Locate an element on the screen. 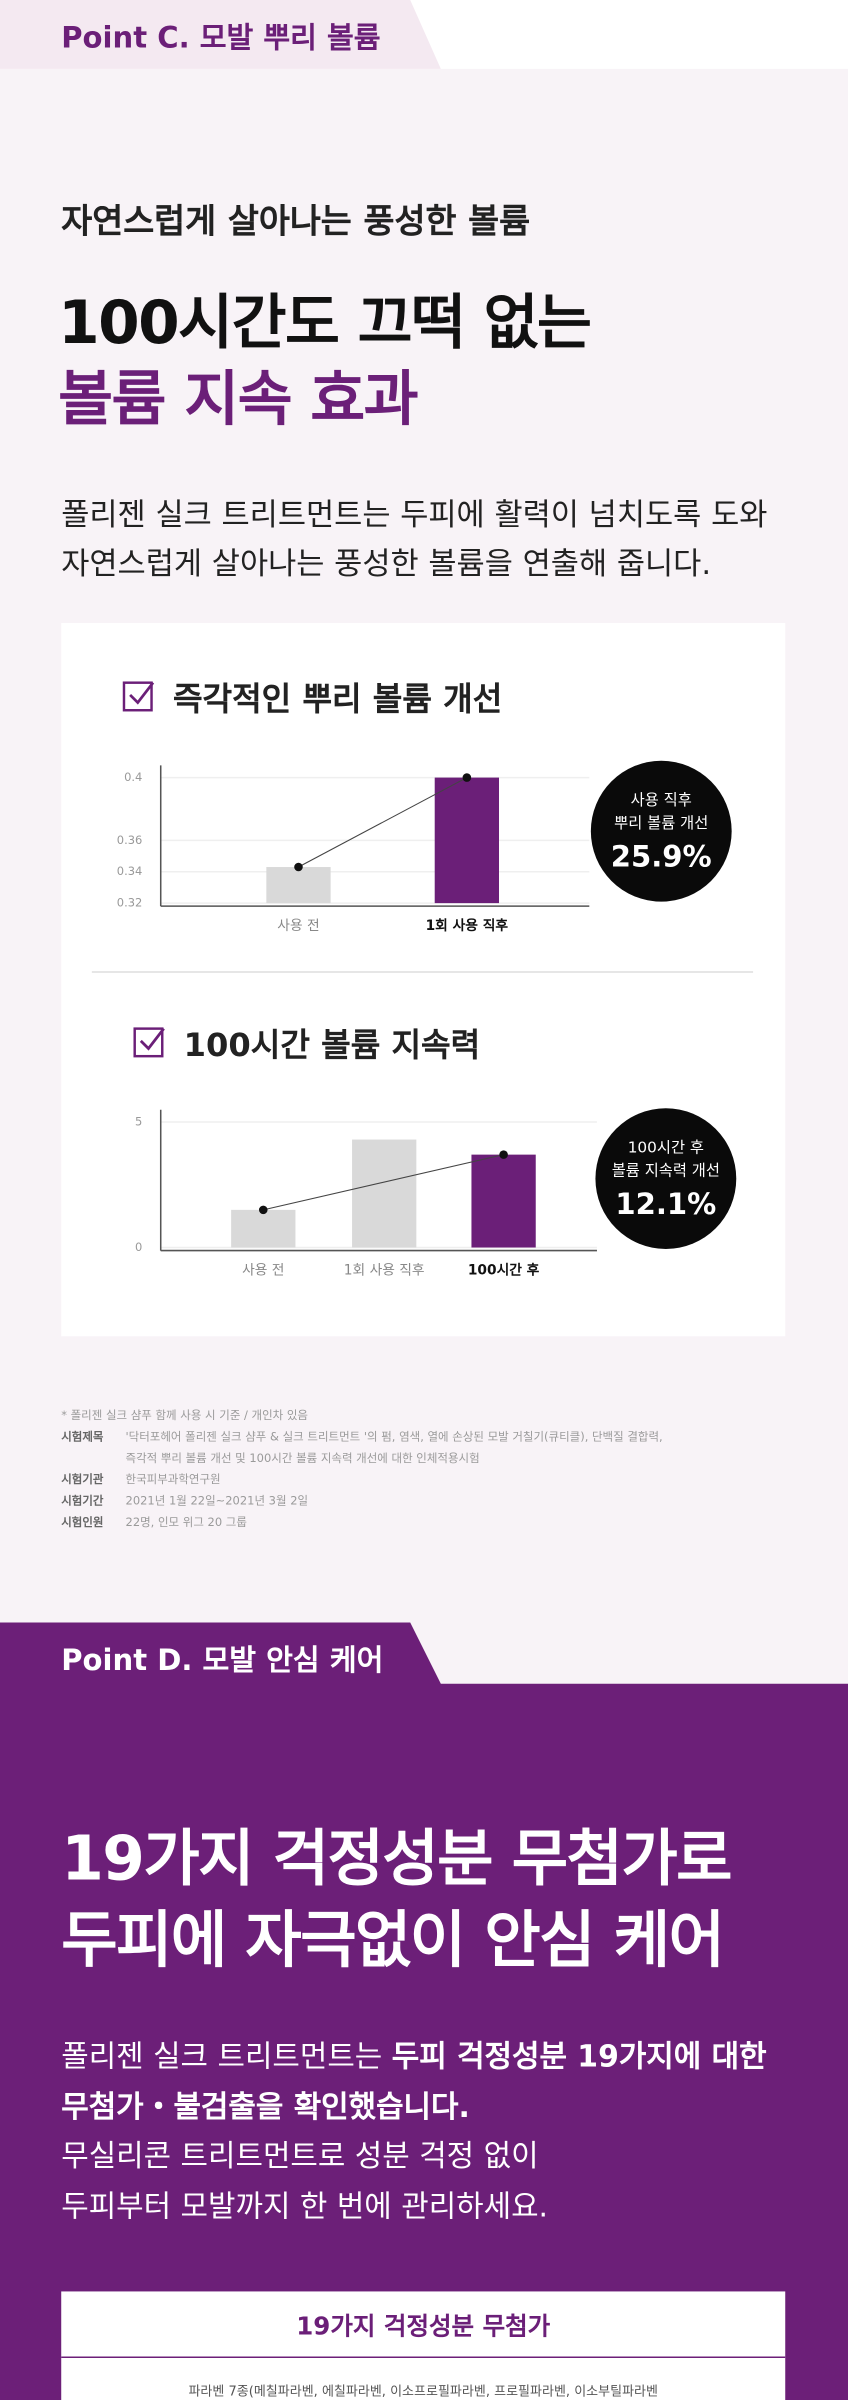 The width and height of the screenshot is (848, 2400). text-run: 무첨가・불검출을 확인했습니다. is located at coordinates (265, 2106).